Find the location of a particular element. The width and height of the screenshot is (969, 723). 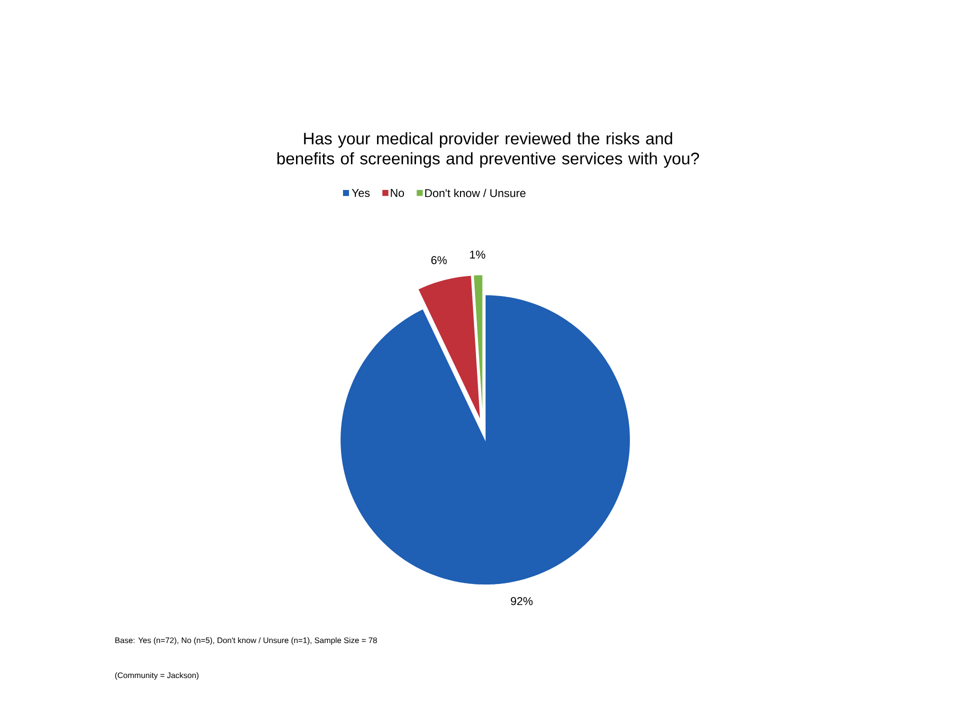

legend-label: Yes is located at coordinates (361, 193).